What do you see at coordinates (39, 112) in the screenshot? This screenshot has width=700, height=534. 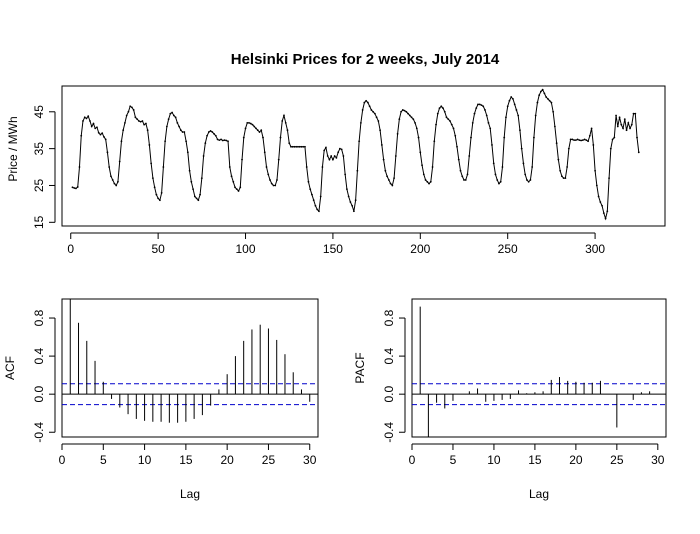 I see `price-y-tick-label: 45` at bounding box center [39, 112].